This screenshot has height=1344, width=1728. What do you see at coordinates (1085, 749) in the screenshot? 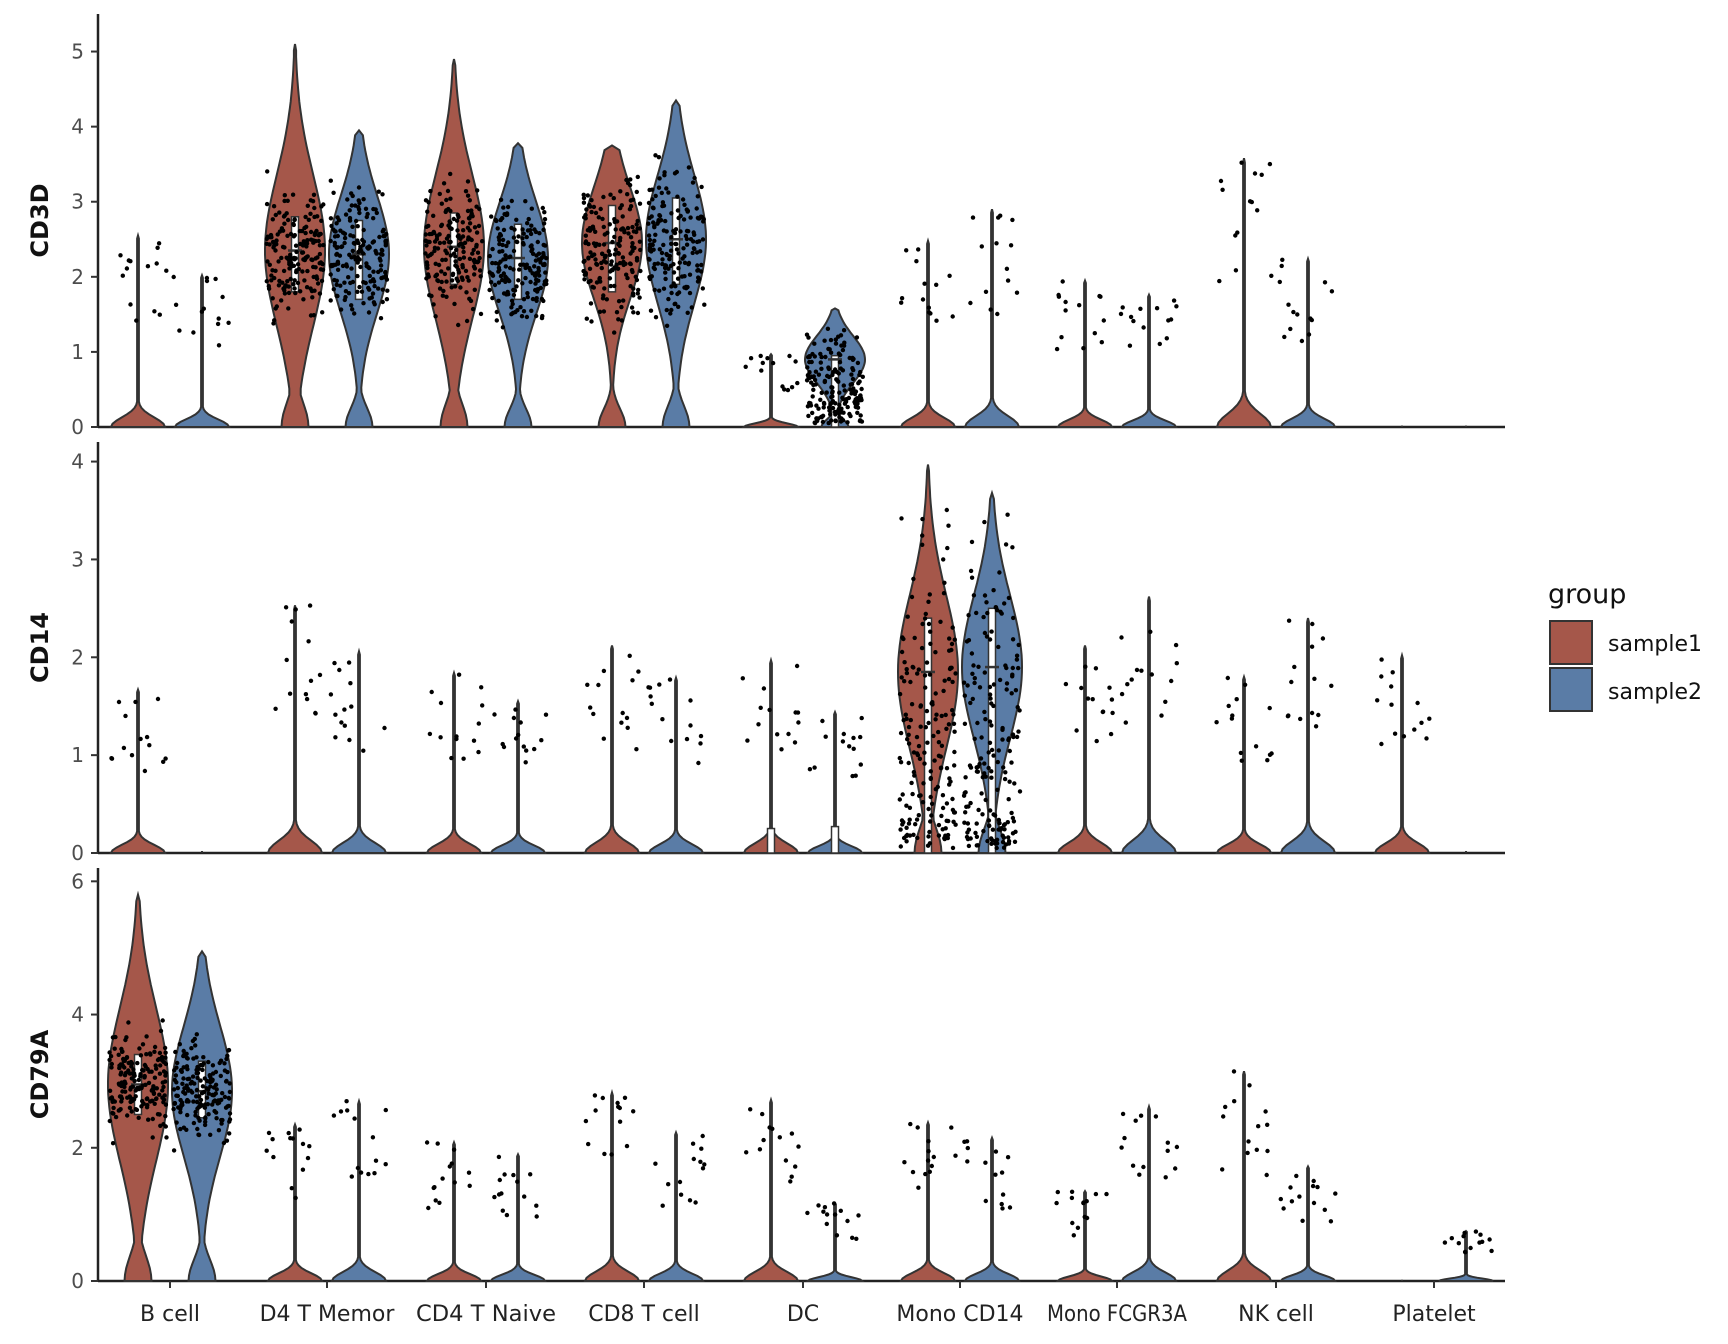
I see `violin-cd14-mono-fcgr3a-sample1` at bounding box center [1085, 749].